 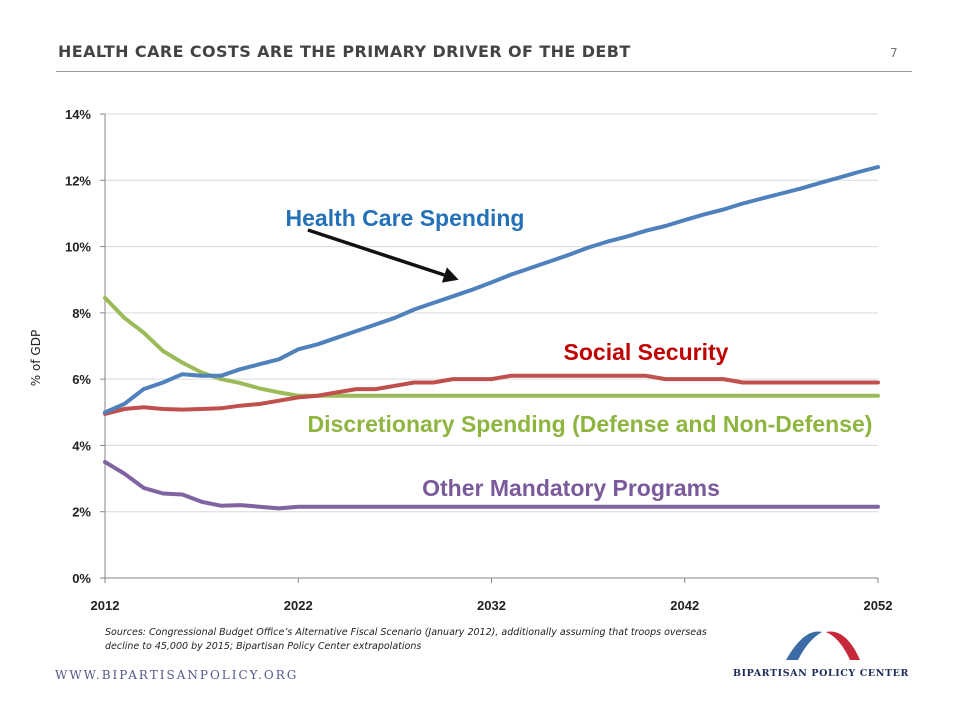 I want to click on logo-text: BIPARTISAN POLICY CENTER, so click(x=821, y=673).